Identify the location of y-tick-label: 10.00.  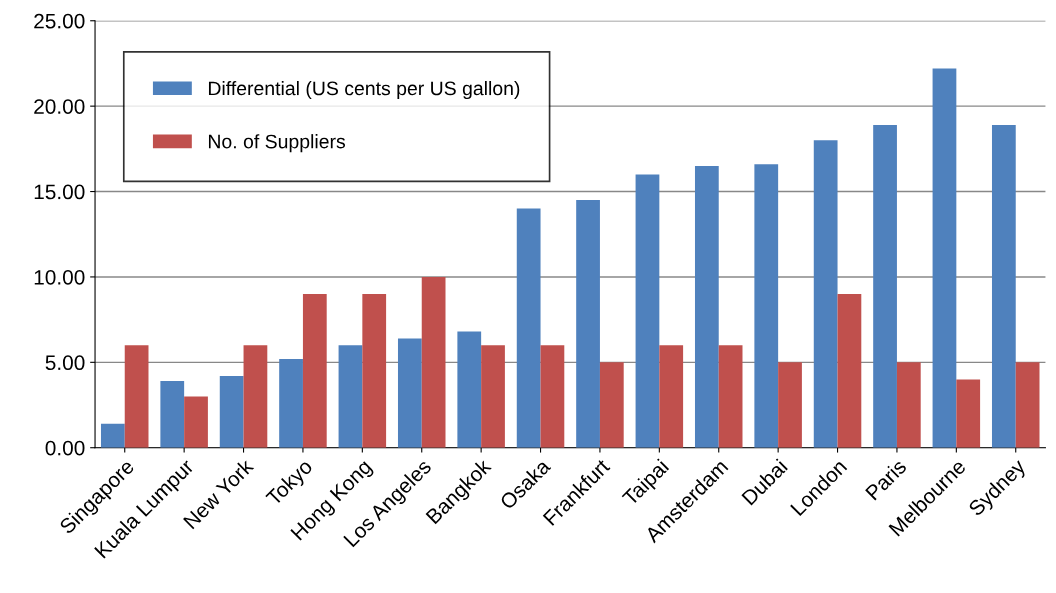
(59, 277).